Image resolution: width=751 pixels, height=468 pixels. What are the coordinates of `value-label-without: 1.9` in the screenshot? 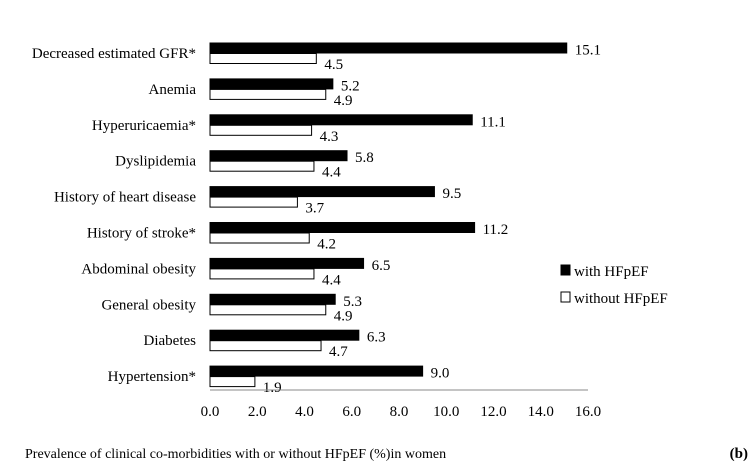 It's located at (272, 388).